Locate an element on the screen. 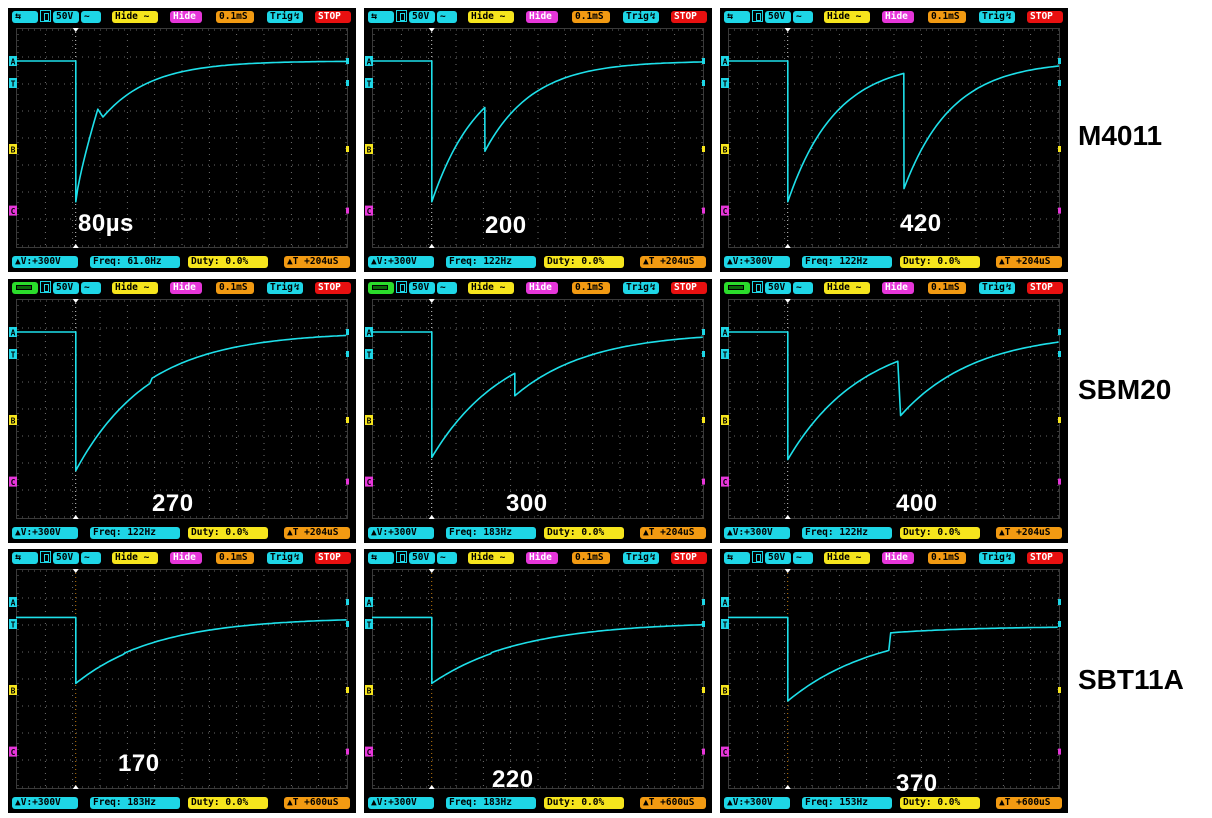  measurement-value-label: 370 is located at coordinates (917, 783).